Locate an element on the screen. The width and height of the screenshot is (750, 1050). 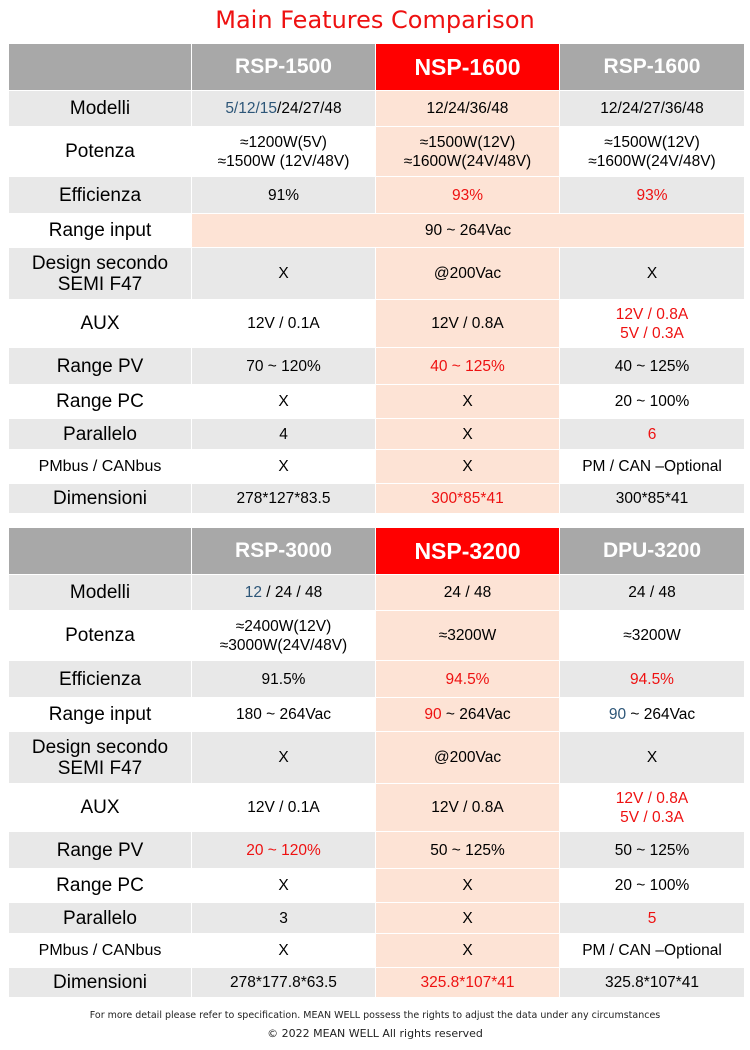
row-semi-f47: Design secondo SEMI F47 X @200Vac X is located at coordinates (376, 273).